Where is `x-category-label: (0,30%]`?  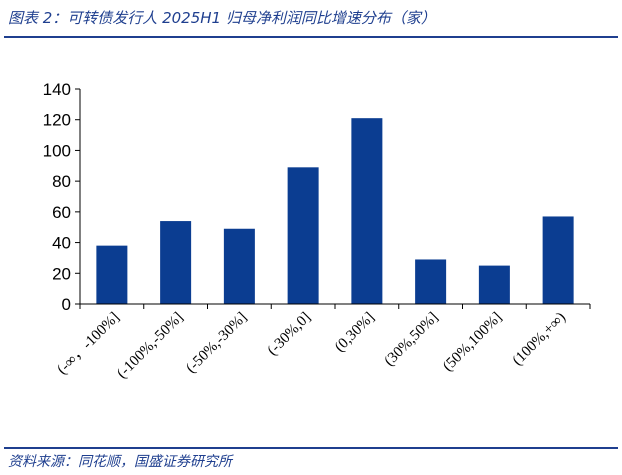 x-category-label: (0,30%] is located at coordinates (355, 333).